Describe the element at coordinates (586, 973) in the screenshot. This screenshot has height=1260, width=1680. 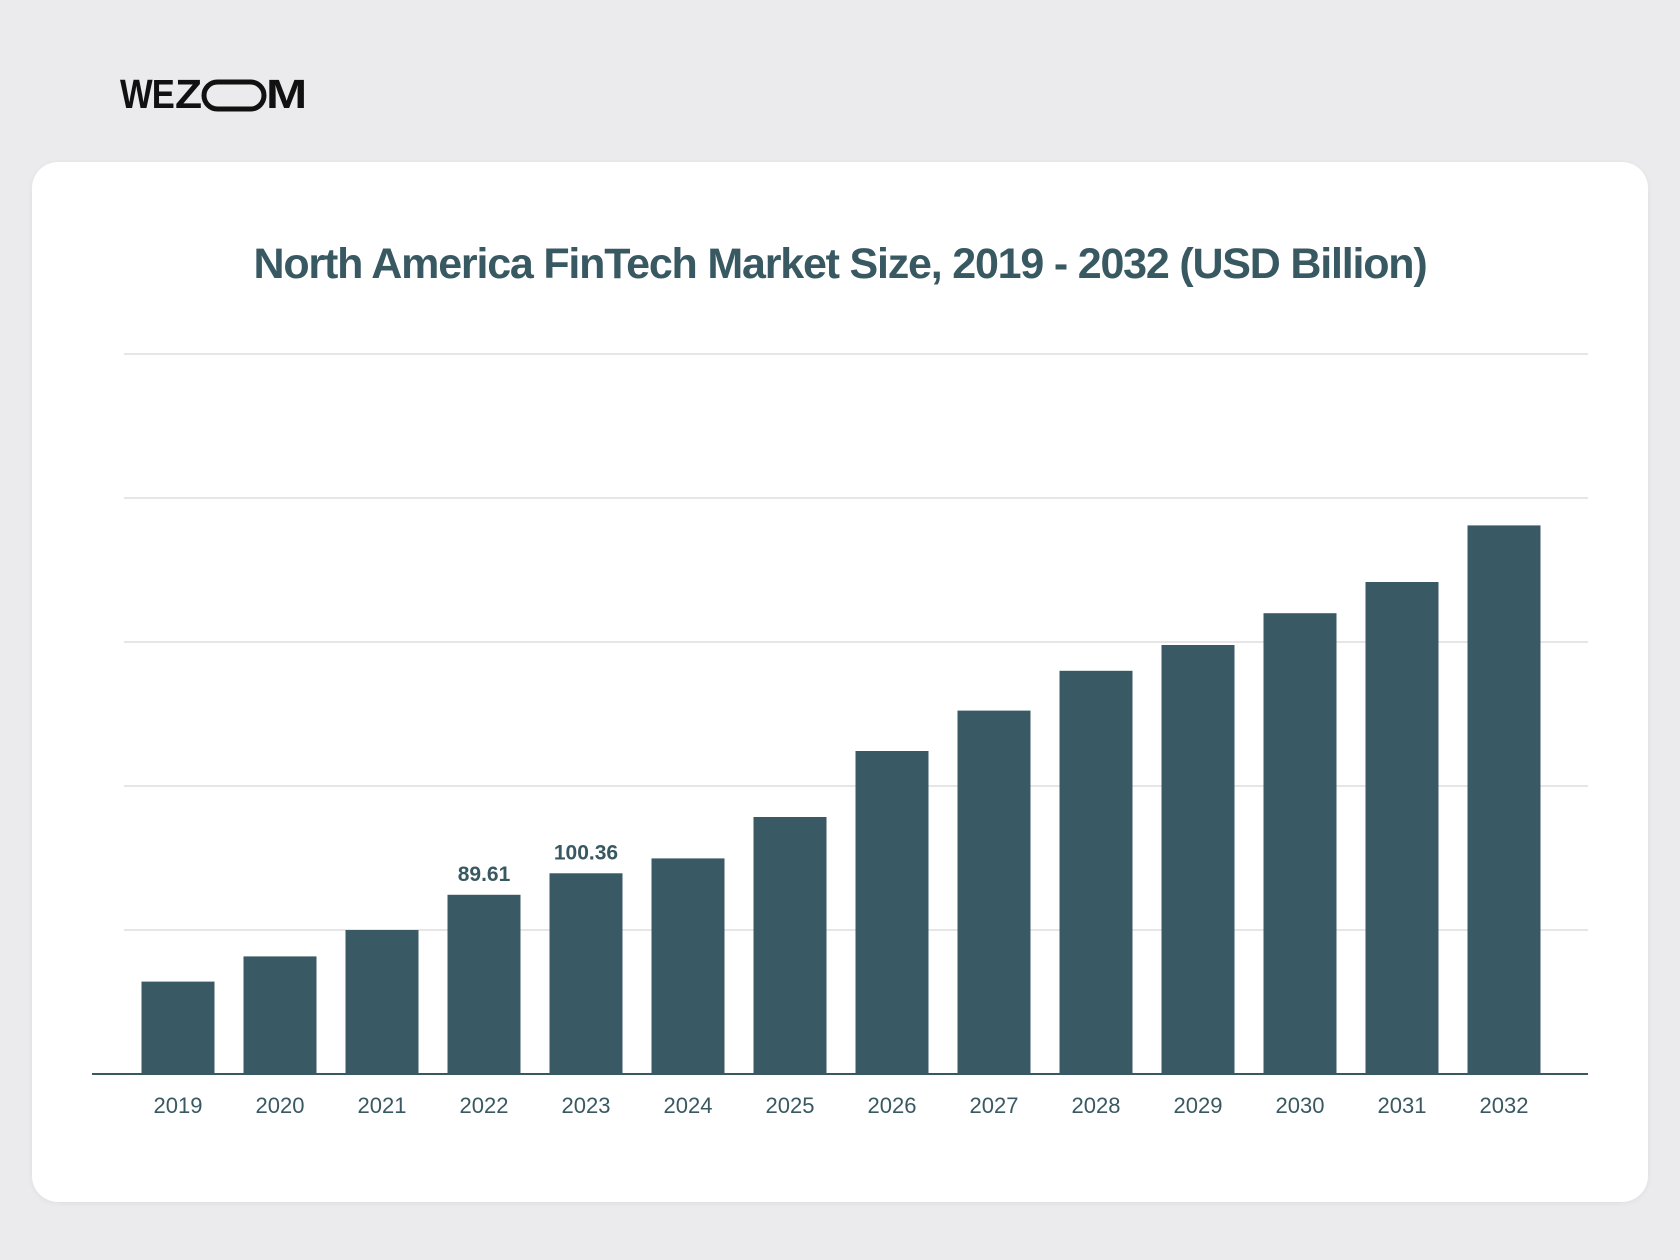
I see `bar-2023` at that location.